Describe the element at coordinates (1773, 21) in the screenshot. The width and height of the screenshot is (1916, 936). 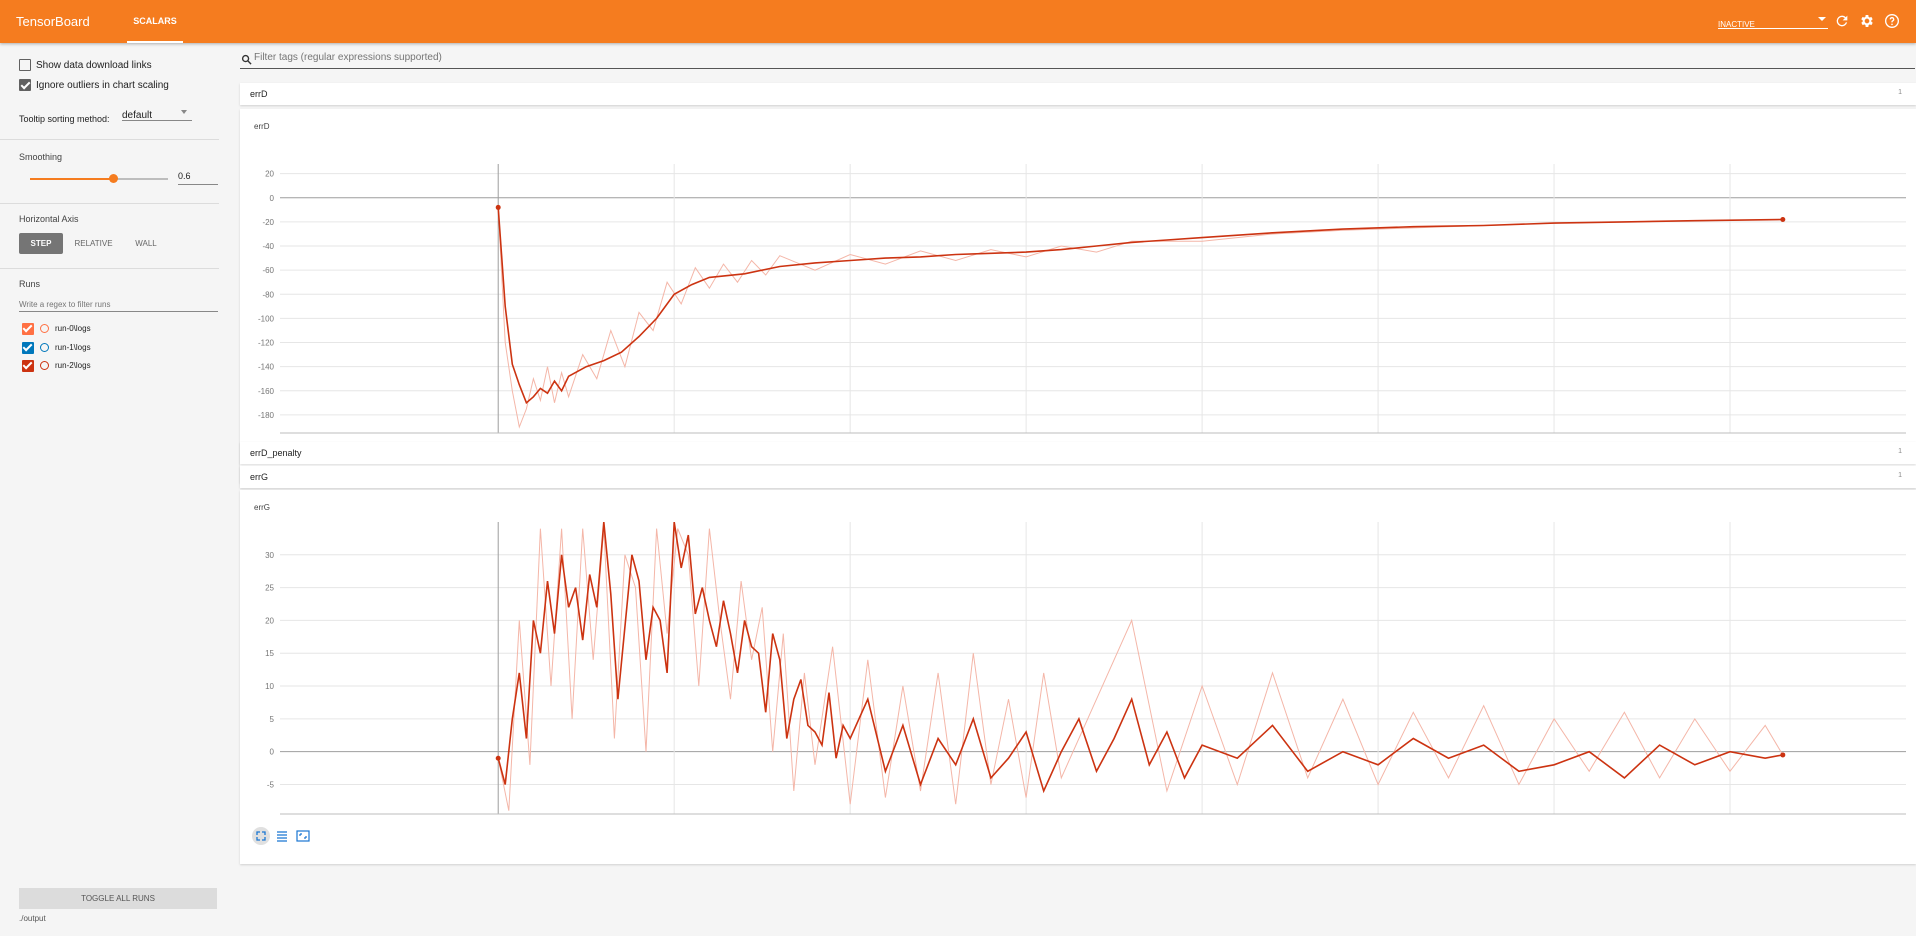
I see `plugin-status-dropdown: INACTIVE` at that location.